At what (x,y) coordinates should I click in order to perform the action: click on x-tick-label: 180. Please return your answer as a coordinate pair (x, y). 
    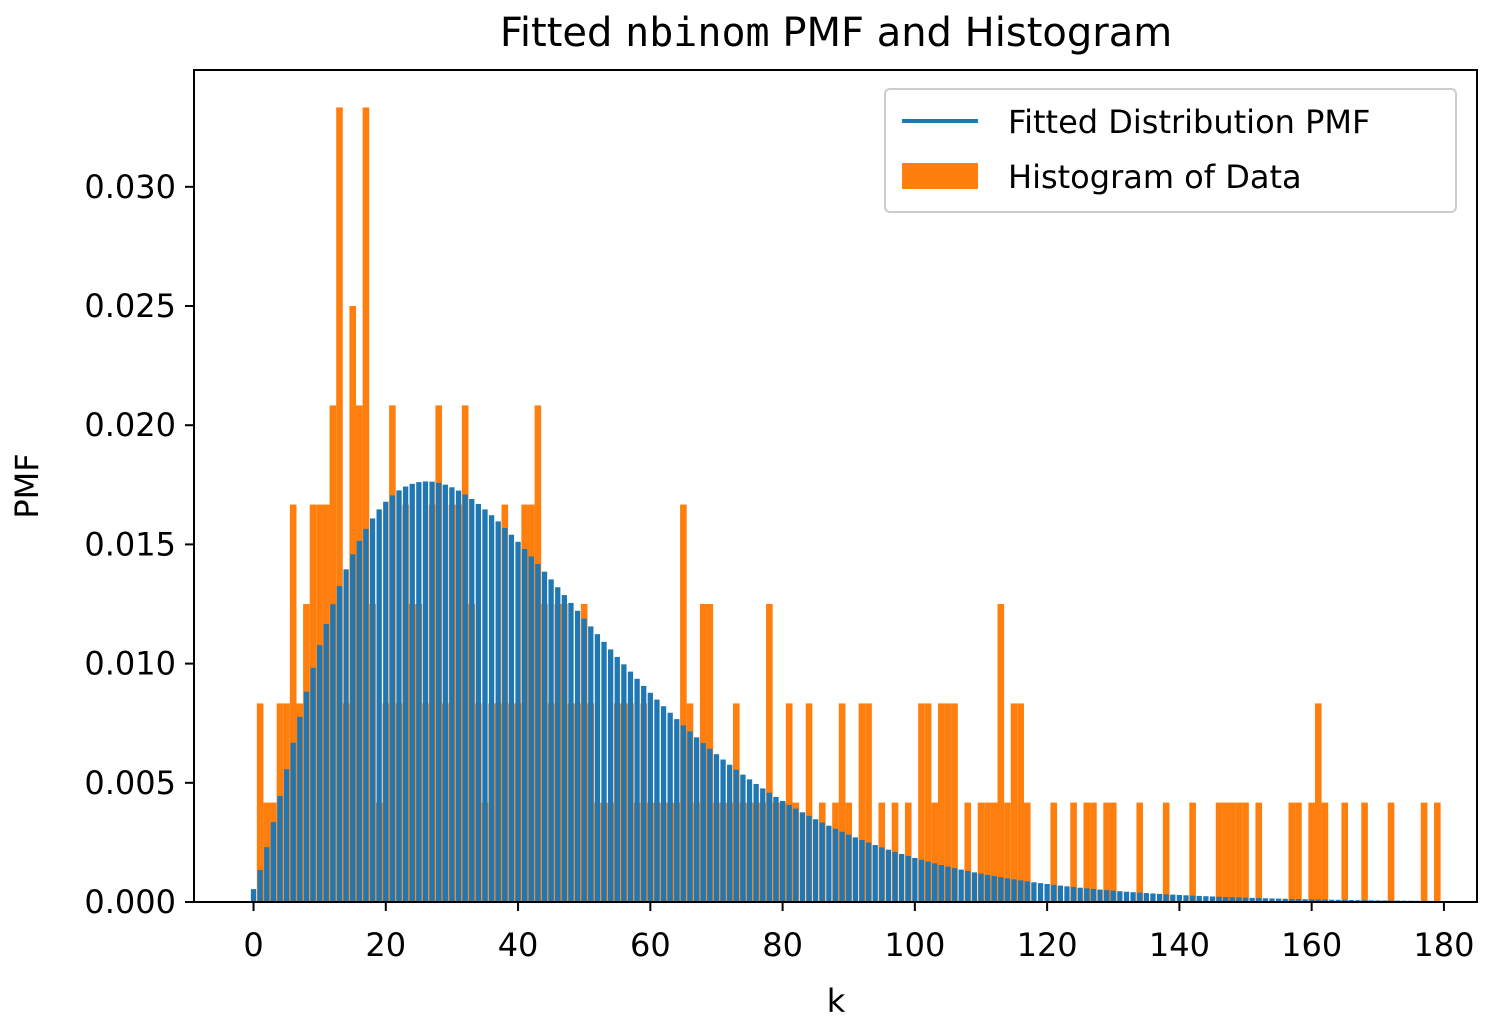
    Looking at the image, I should click on (1443, 945).